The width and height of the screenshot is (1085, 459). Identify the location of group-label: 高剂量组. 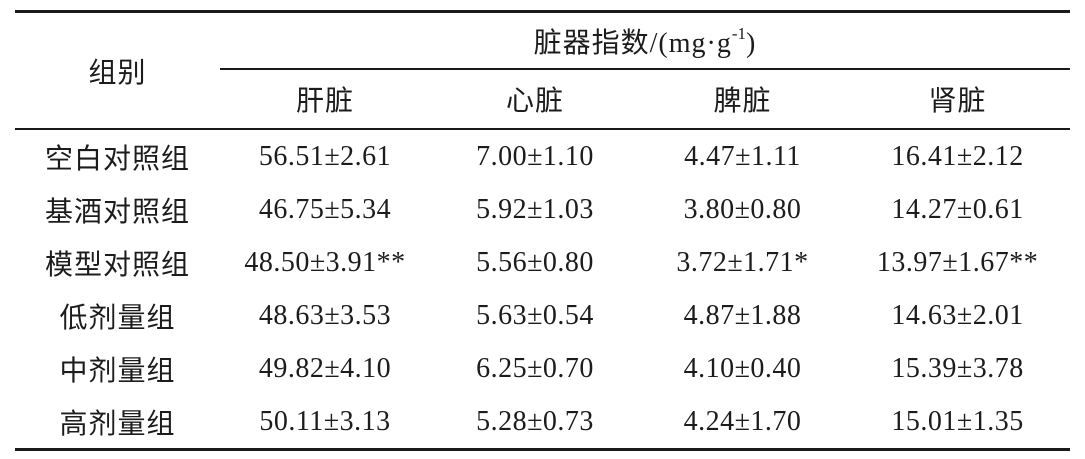
(117, 424).